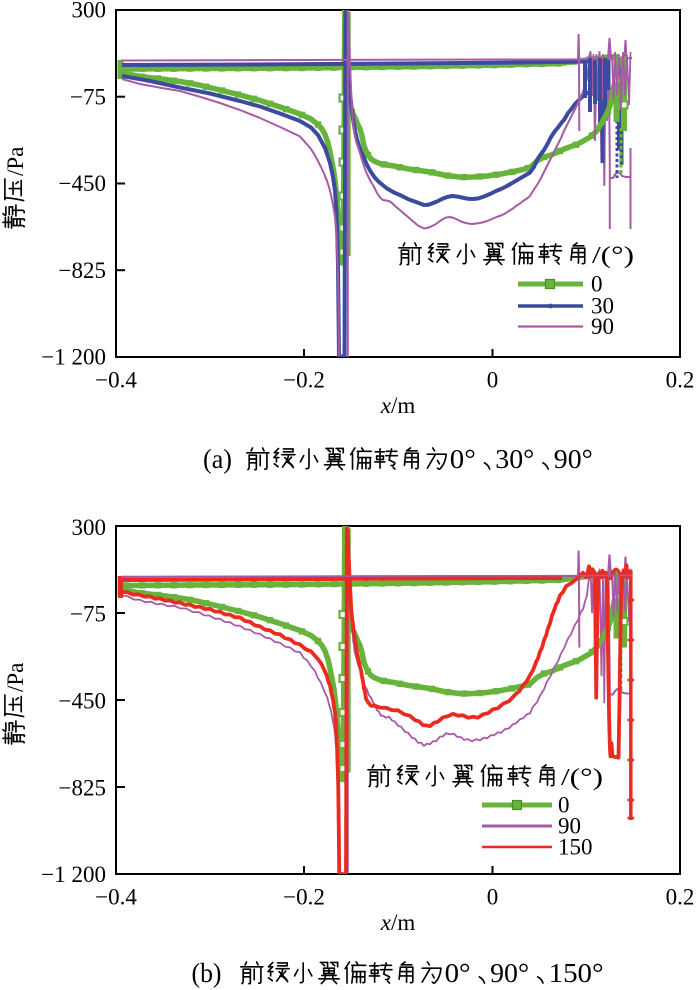 This screenshot has height=990, width=700. I want to click on svg-text: 150°, so click(576, 973).